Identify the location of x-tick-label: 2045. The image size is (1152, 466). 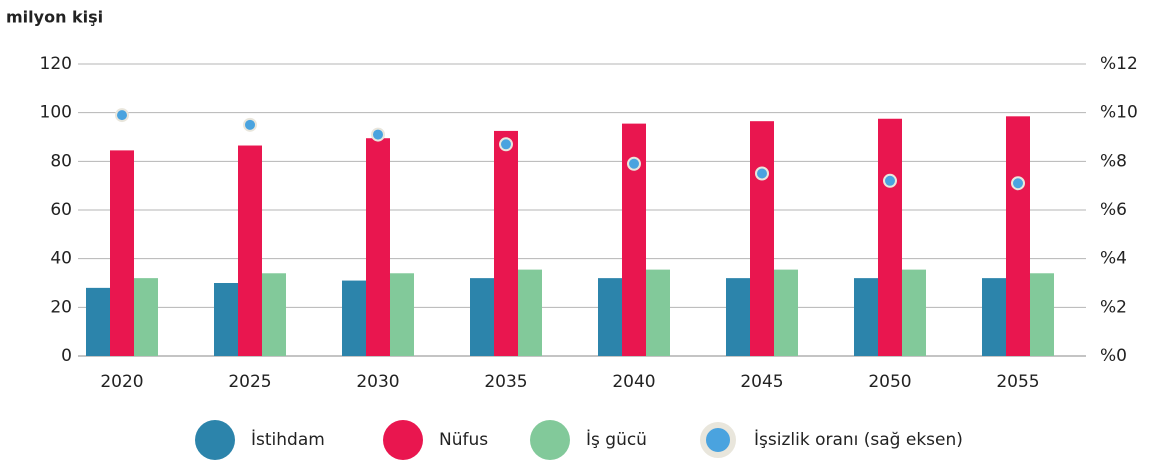
(761, 382).